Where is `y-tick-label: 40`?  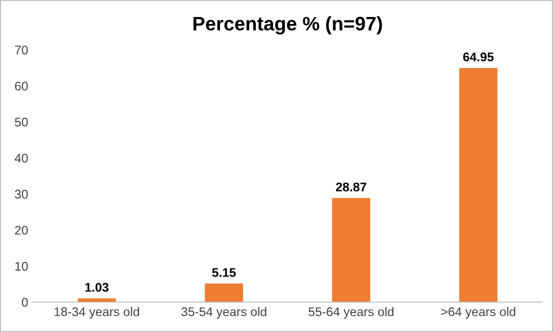
y-tick-label: 40 is located at coordinates (21, 158).